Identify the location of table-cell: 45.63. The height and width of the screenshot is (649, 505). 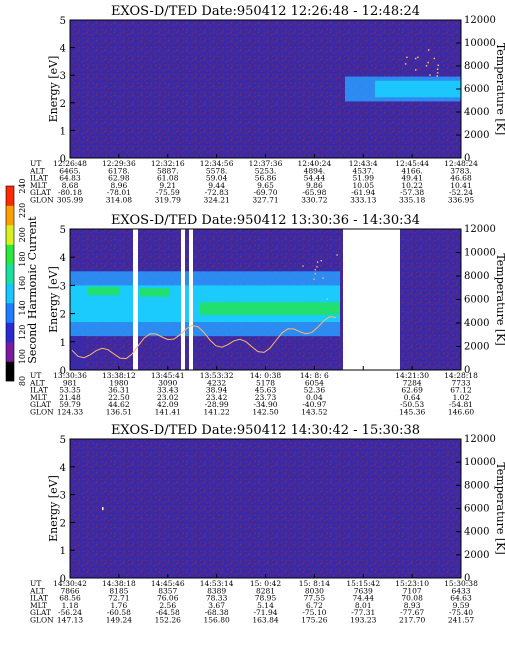
(266, 390).